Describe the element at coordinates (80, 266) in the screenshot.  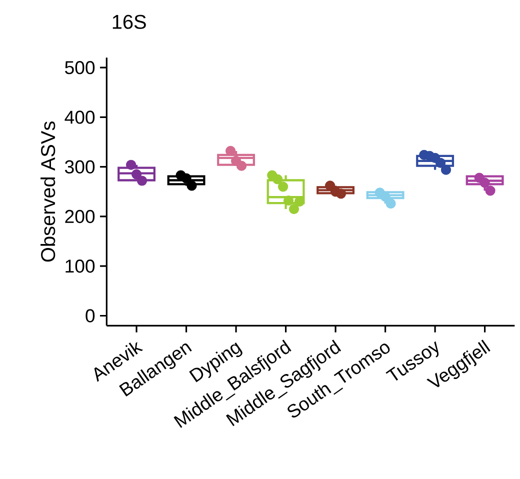
I see `y-tick-label: 100` at that location.